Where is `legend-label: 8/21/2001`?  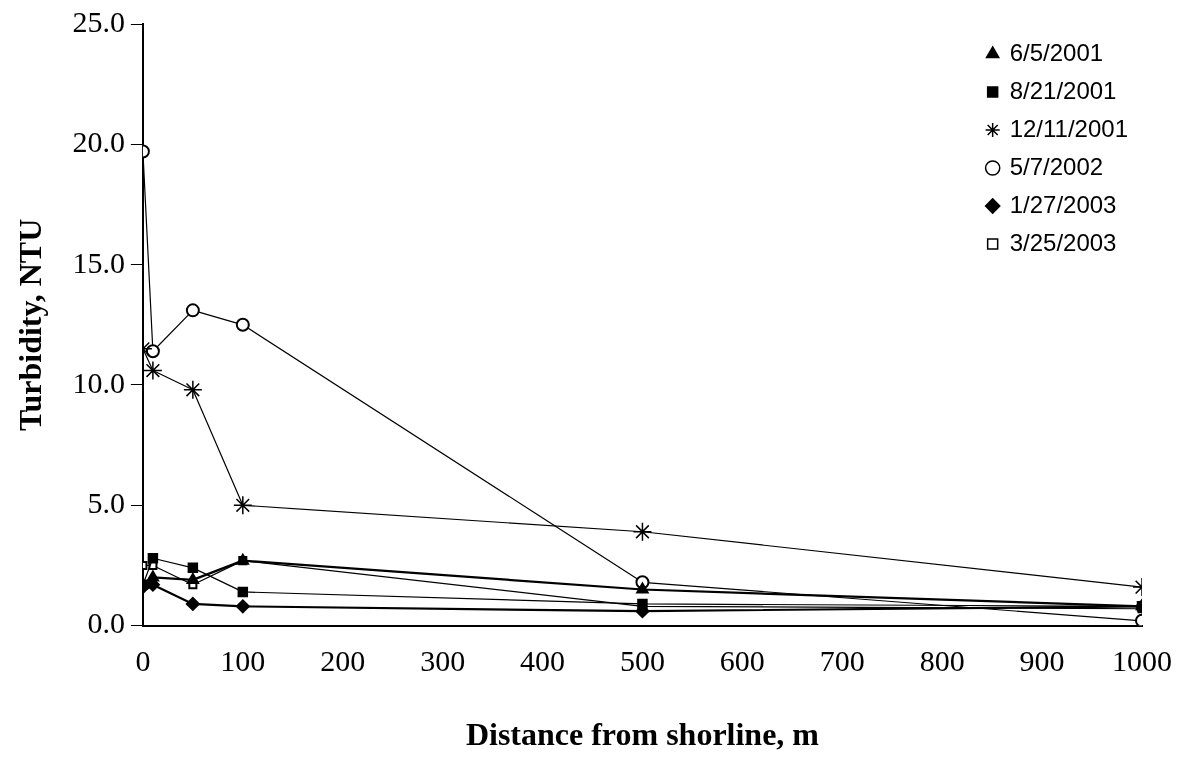 legend-label: 8/21/2001 is located at coordinates (1063, 90).